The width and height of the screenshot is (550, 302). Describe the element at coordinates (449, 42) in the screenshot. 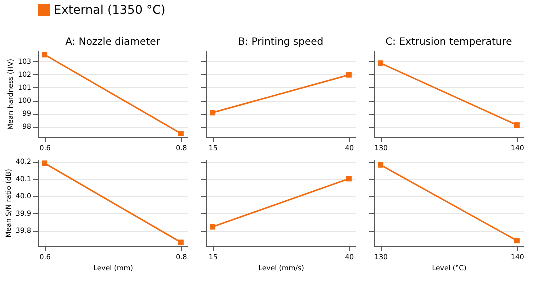

I see `chart-title: C: Extrusion temperature` at that location.